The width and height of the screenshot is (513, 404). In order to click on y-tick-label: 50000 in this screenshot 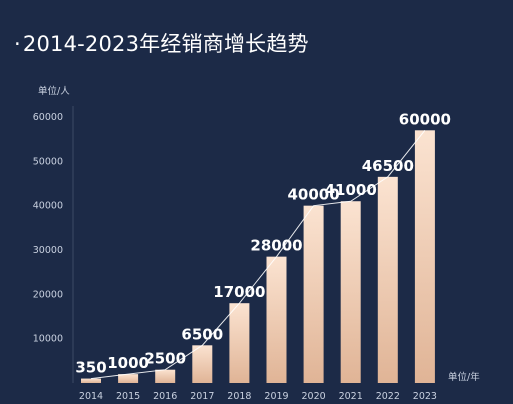, I will do `click(48, 161)`.